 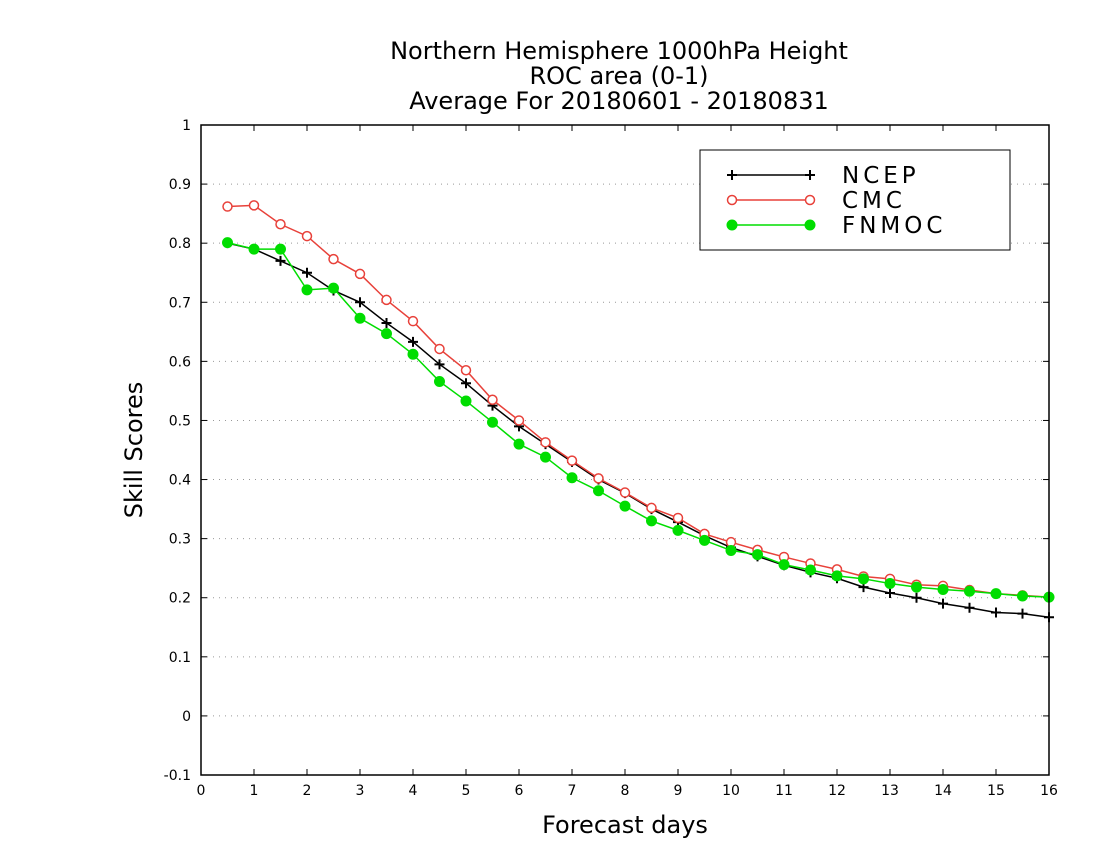 I want to click on x-tick-label: 2, so click(x=307, y=791).